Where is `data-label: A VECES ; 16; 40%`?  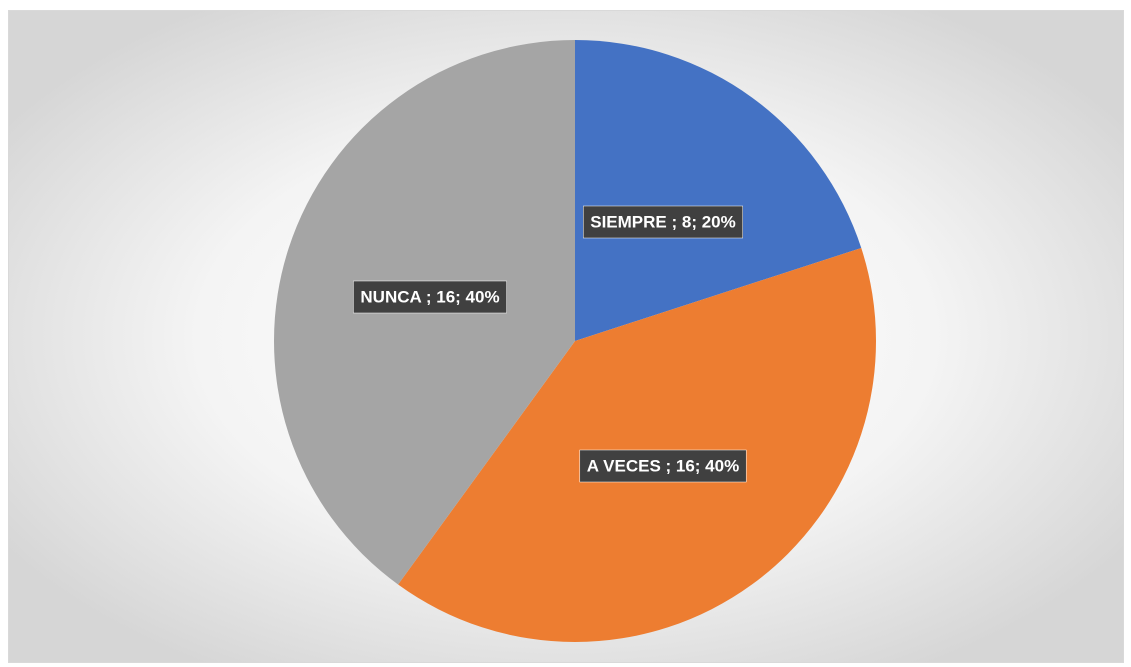 data-label: A VECES ; 16; 40% is located at coordinates (663, 465).